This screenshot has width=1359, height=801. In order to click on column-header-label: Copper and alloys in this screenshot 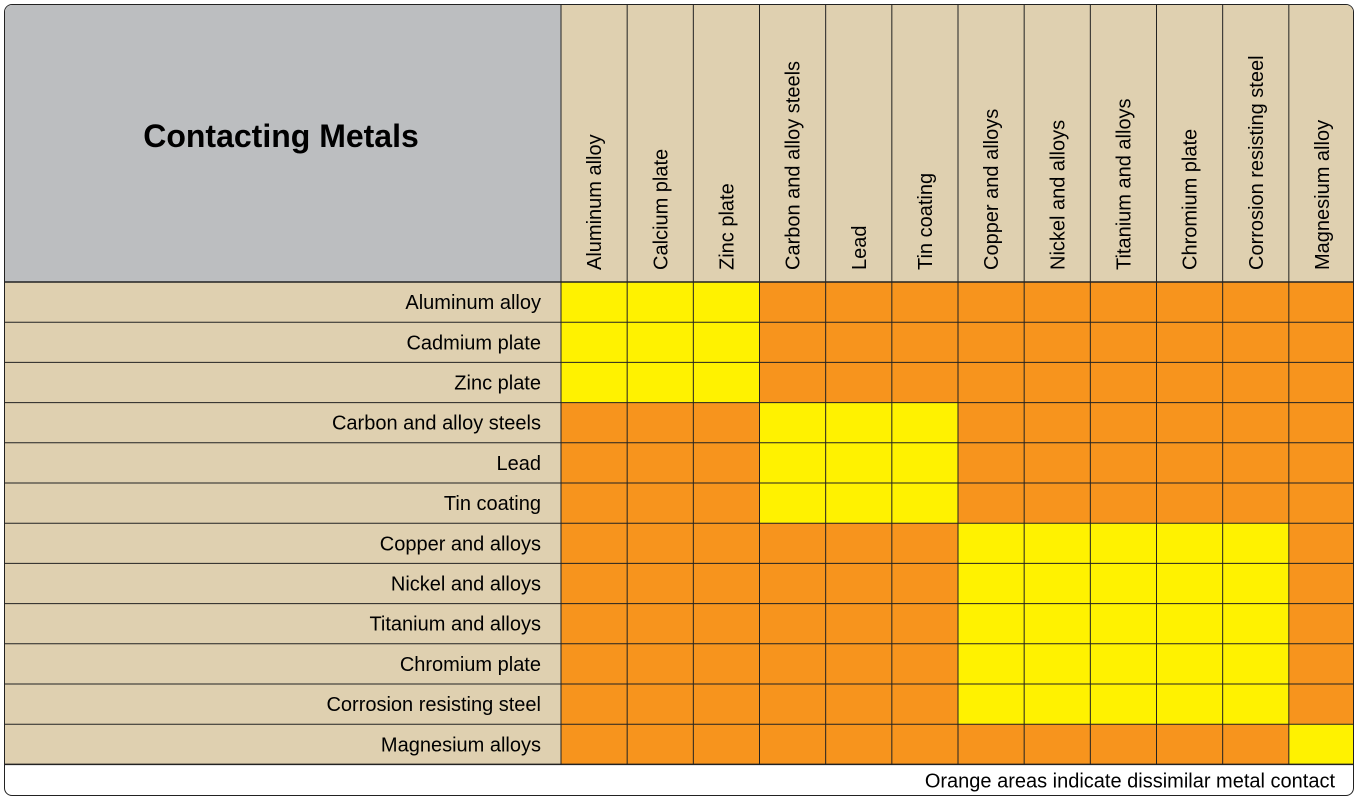, I will do `click(992, 189)`.